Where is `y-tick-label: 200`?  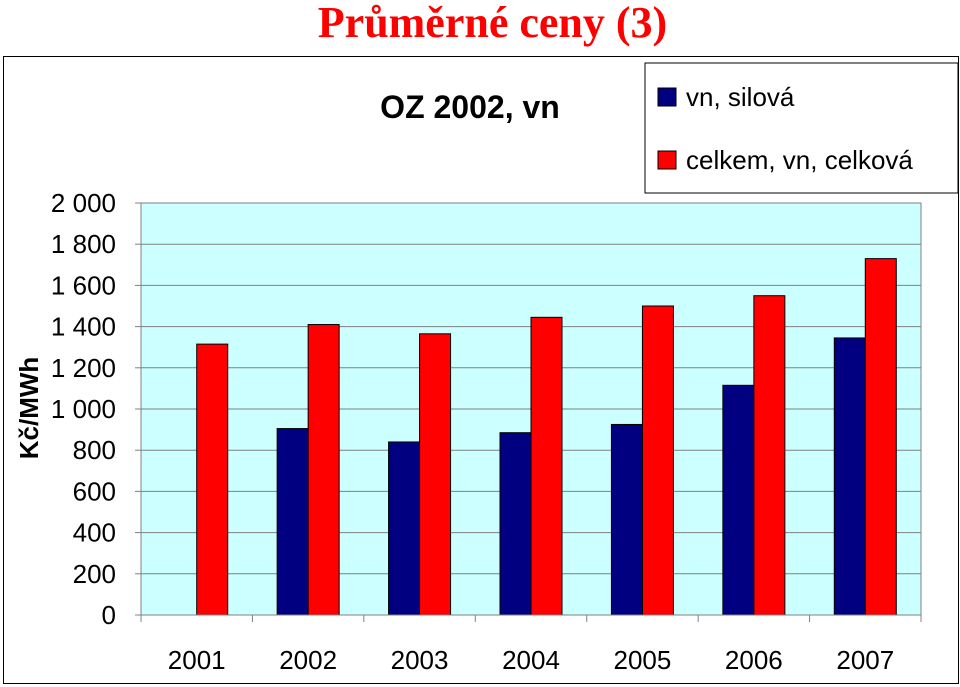 y-tick-label: 200 is located at coordinates (94, 574).